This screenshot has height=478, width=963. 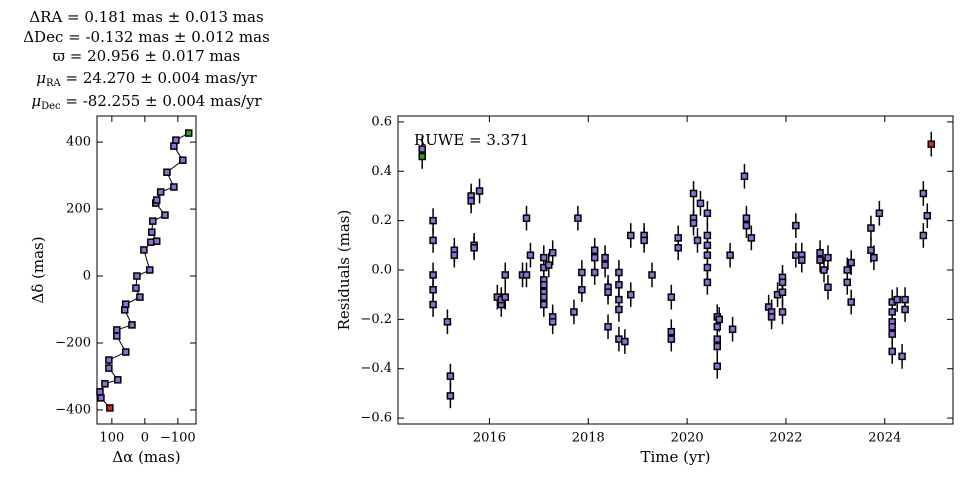 I want to click on y-tick-label: 0.0, so click(x=381, y=270).